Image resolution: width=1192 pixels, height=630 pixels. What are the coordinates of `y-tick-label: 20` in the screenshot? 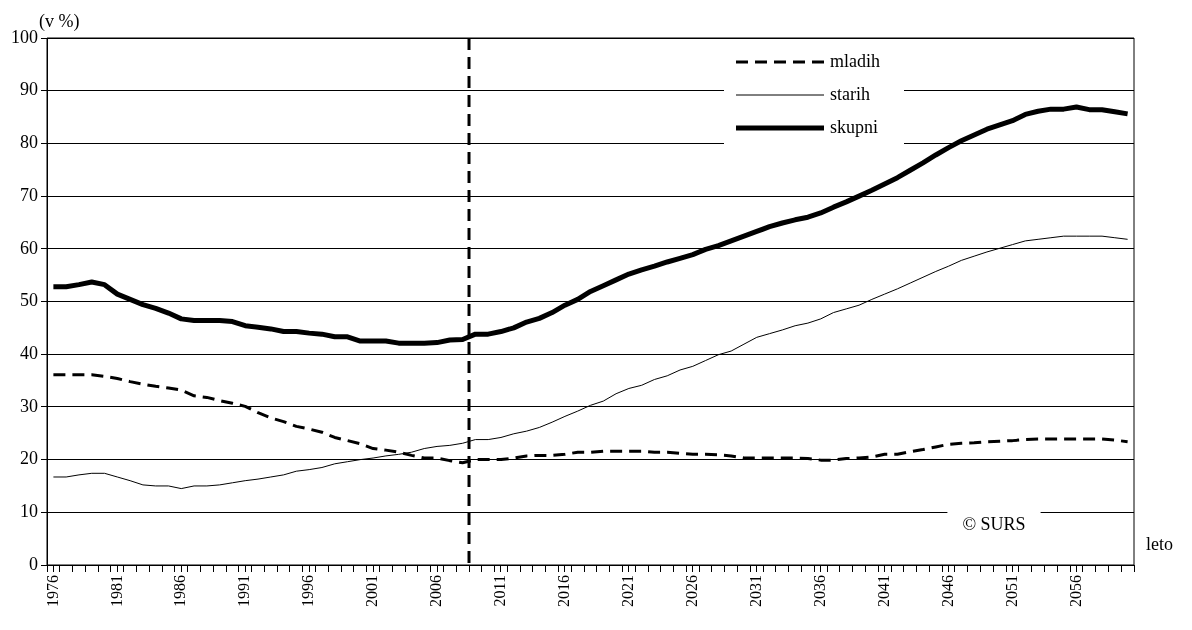 It's located at (29, 458).